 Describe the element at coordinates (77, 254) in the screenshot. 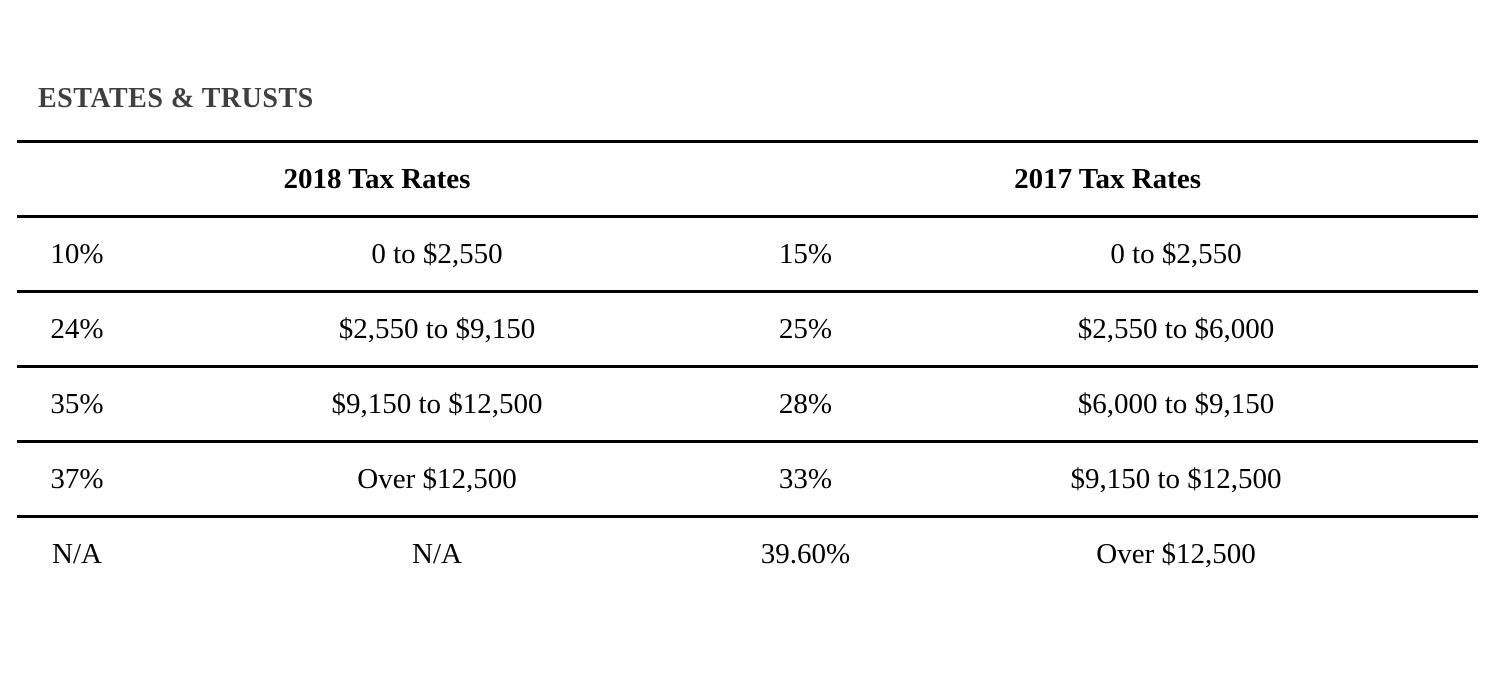

I see `rate-2018-cell: 10%` at that location.